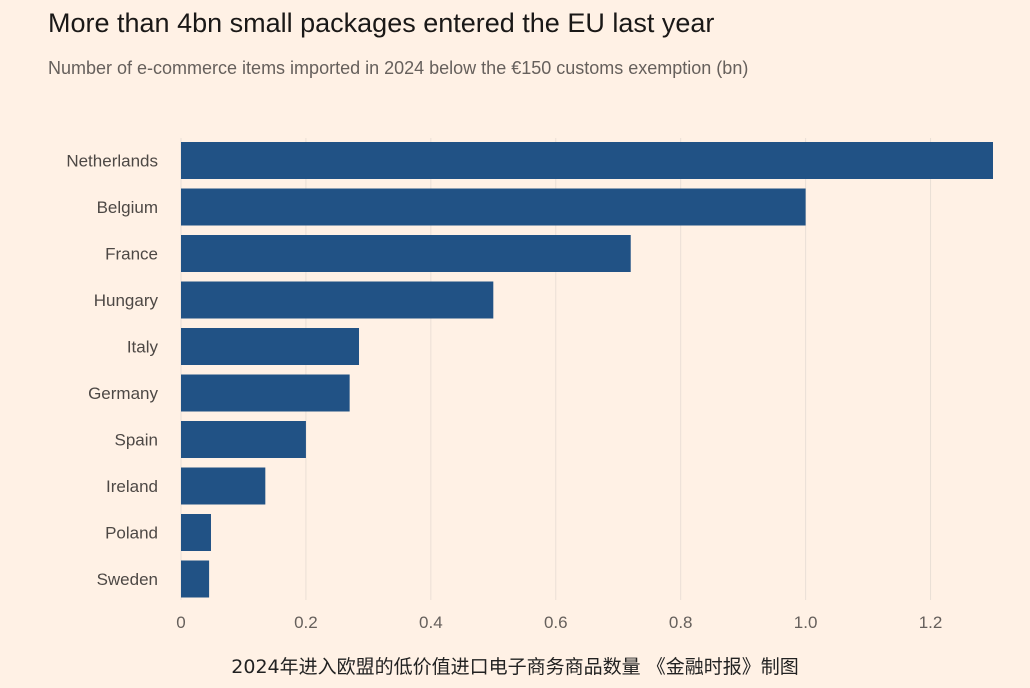  Describe the element at coordinates (681, 622) in the screenshot. I see `x-tick-label: 0.8` at that location.